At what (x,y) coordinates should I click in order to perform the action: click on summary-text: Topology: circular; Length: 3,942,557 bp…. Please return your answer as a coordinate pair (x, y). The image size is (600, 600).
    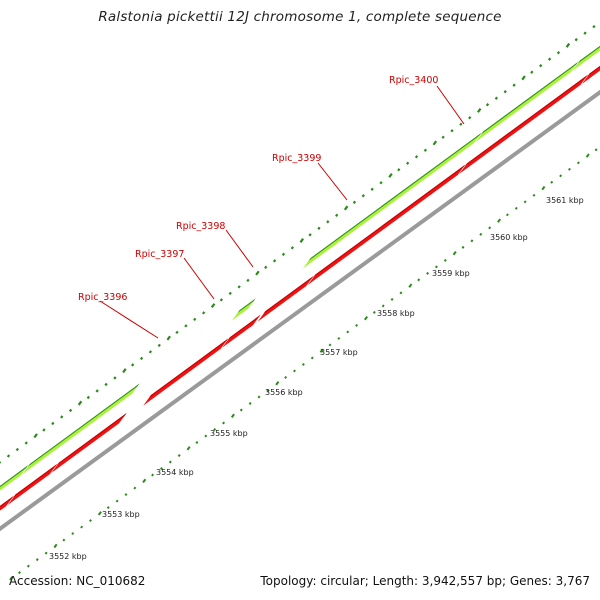
    Looking at the image, I should click on (425, 581).